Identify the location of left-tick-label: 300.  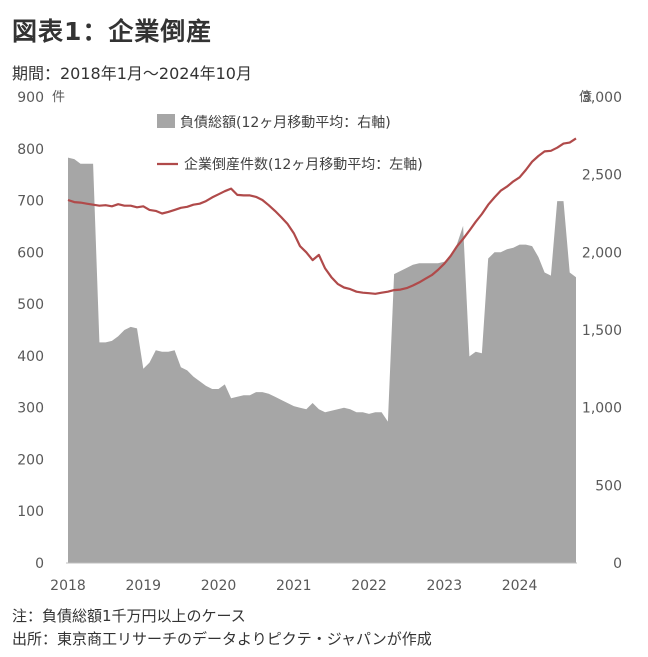
(30, 409).